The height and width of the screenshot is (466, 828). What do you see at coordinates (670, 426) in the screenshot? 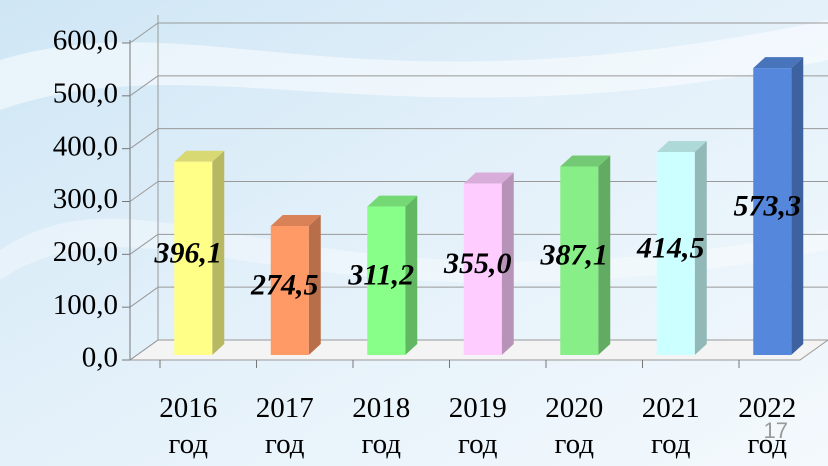
I see `x-tick-label: 2021 год` at bounding box center [670, 426].